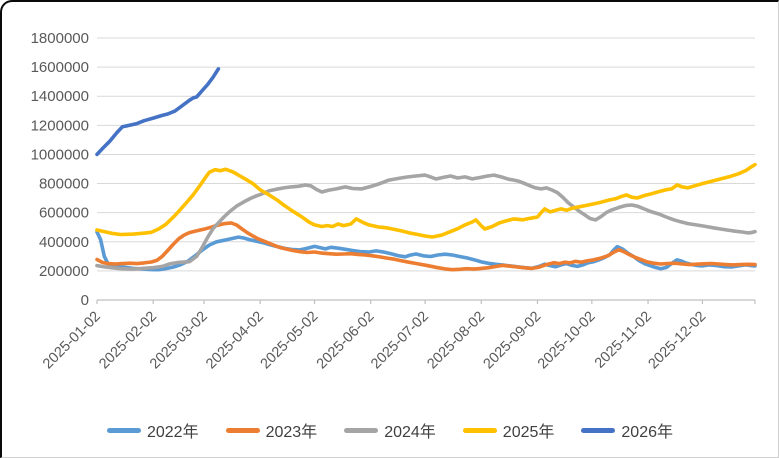 This screenshot has height=458, width=779. What do you see at coordinates (456, 341) in the screenshot?
I see `x-axis-label: 2025-08-02` at bounding box center [456, 341].